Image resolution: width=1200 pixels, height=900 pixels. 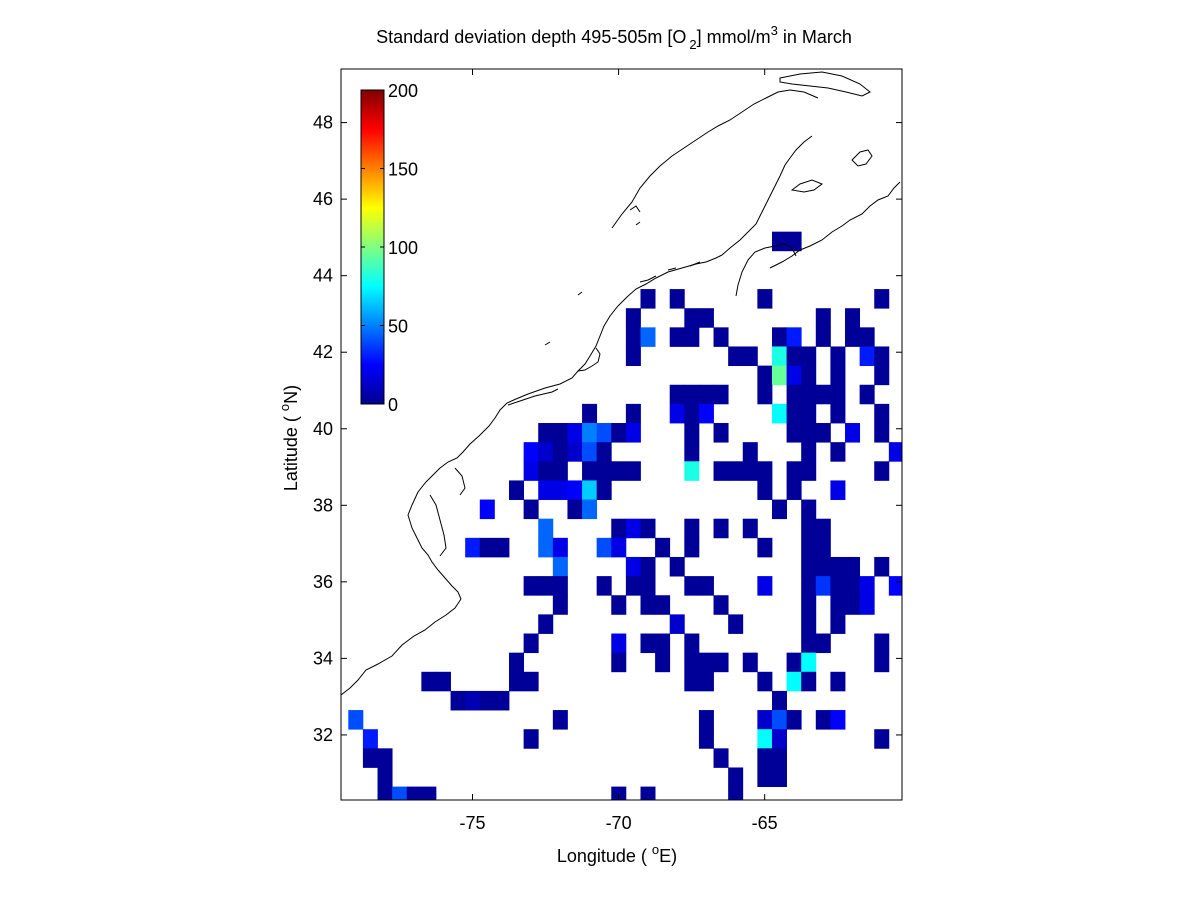 I want to click on coastline-bay-of-fundy, so click(x=766, y=270).